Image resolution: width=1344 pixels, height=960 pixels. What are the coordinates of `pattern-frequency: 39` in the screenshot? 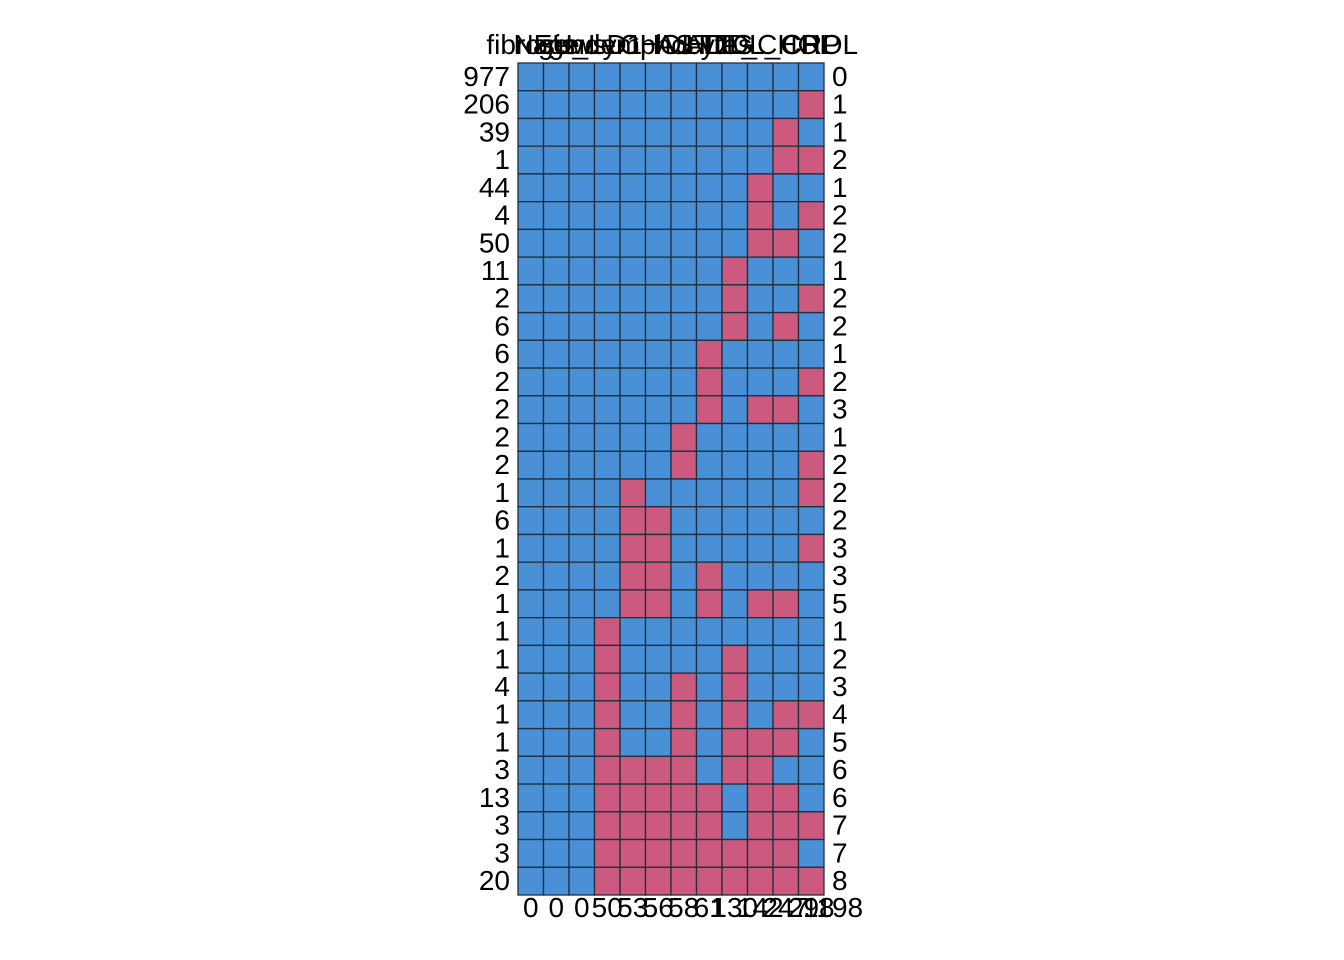 It's located at (494, 131).